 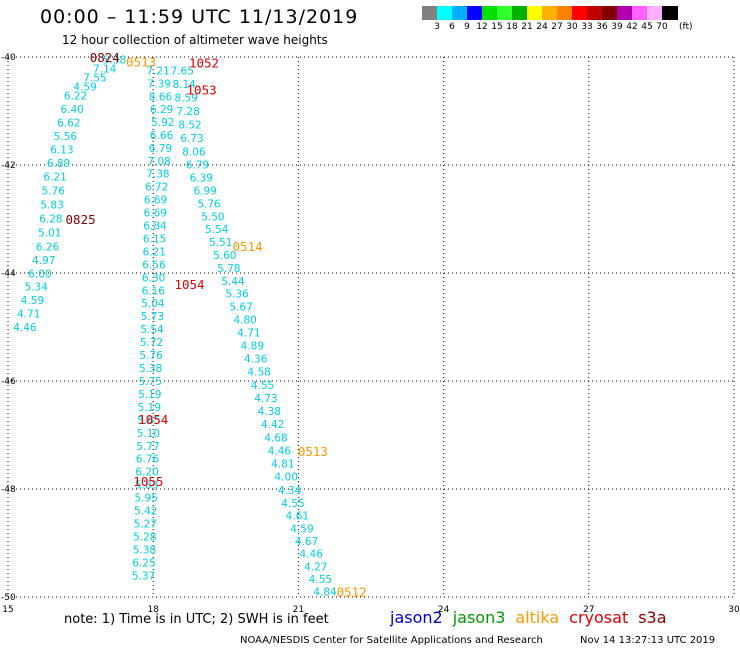 I want to click on color-scale-tick: 21, so click(x=527, y=27).